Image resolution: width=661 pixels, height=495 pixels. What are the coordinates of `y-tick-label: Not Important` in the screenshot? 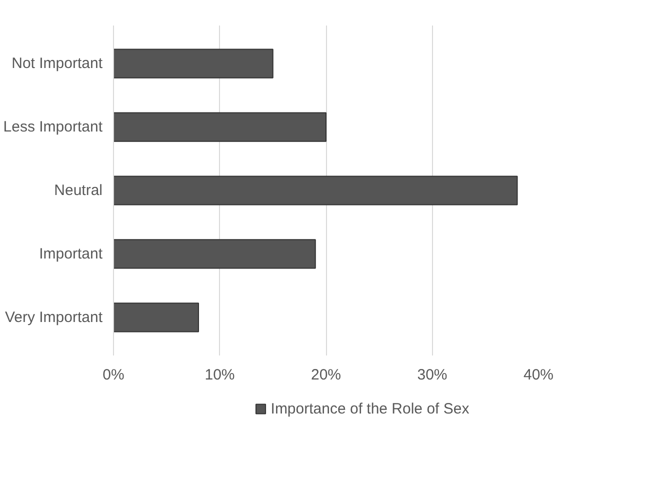 It's located at (58, 63).